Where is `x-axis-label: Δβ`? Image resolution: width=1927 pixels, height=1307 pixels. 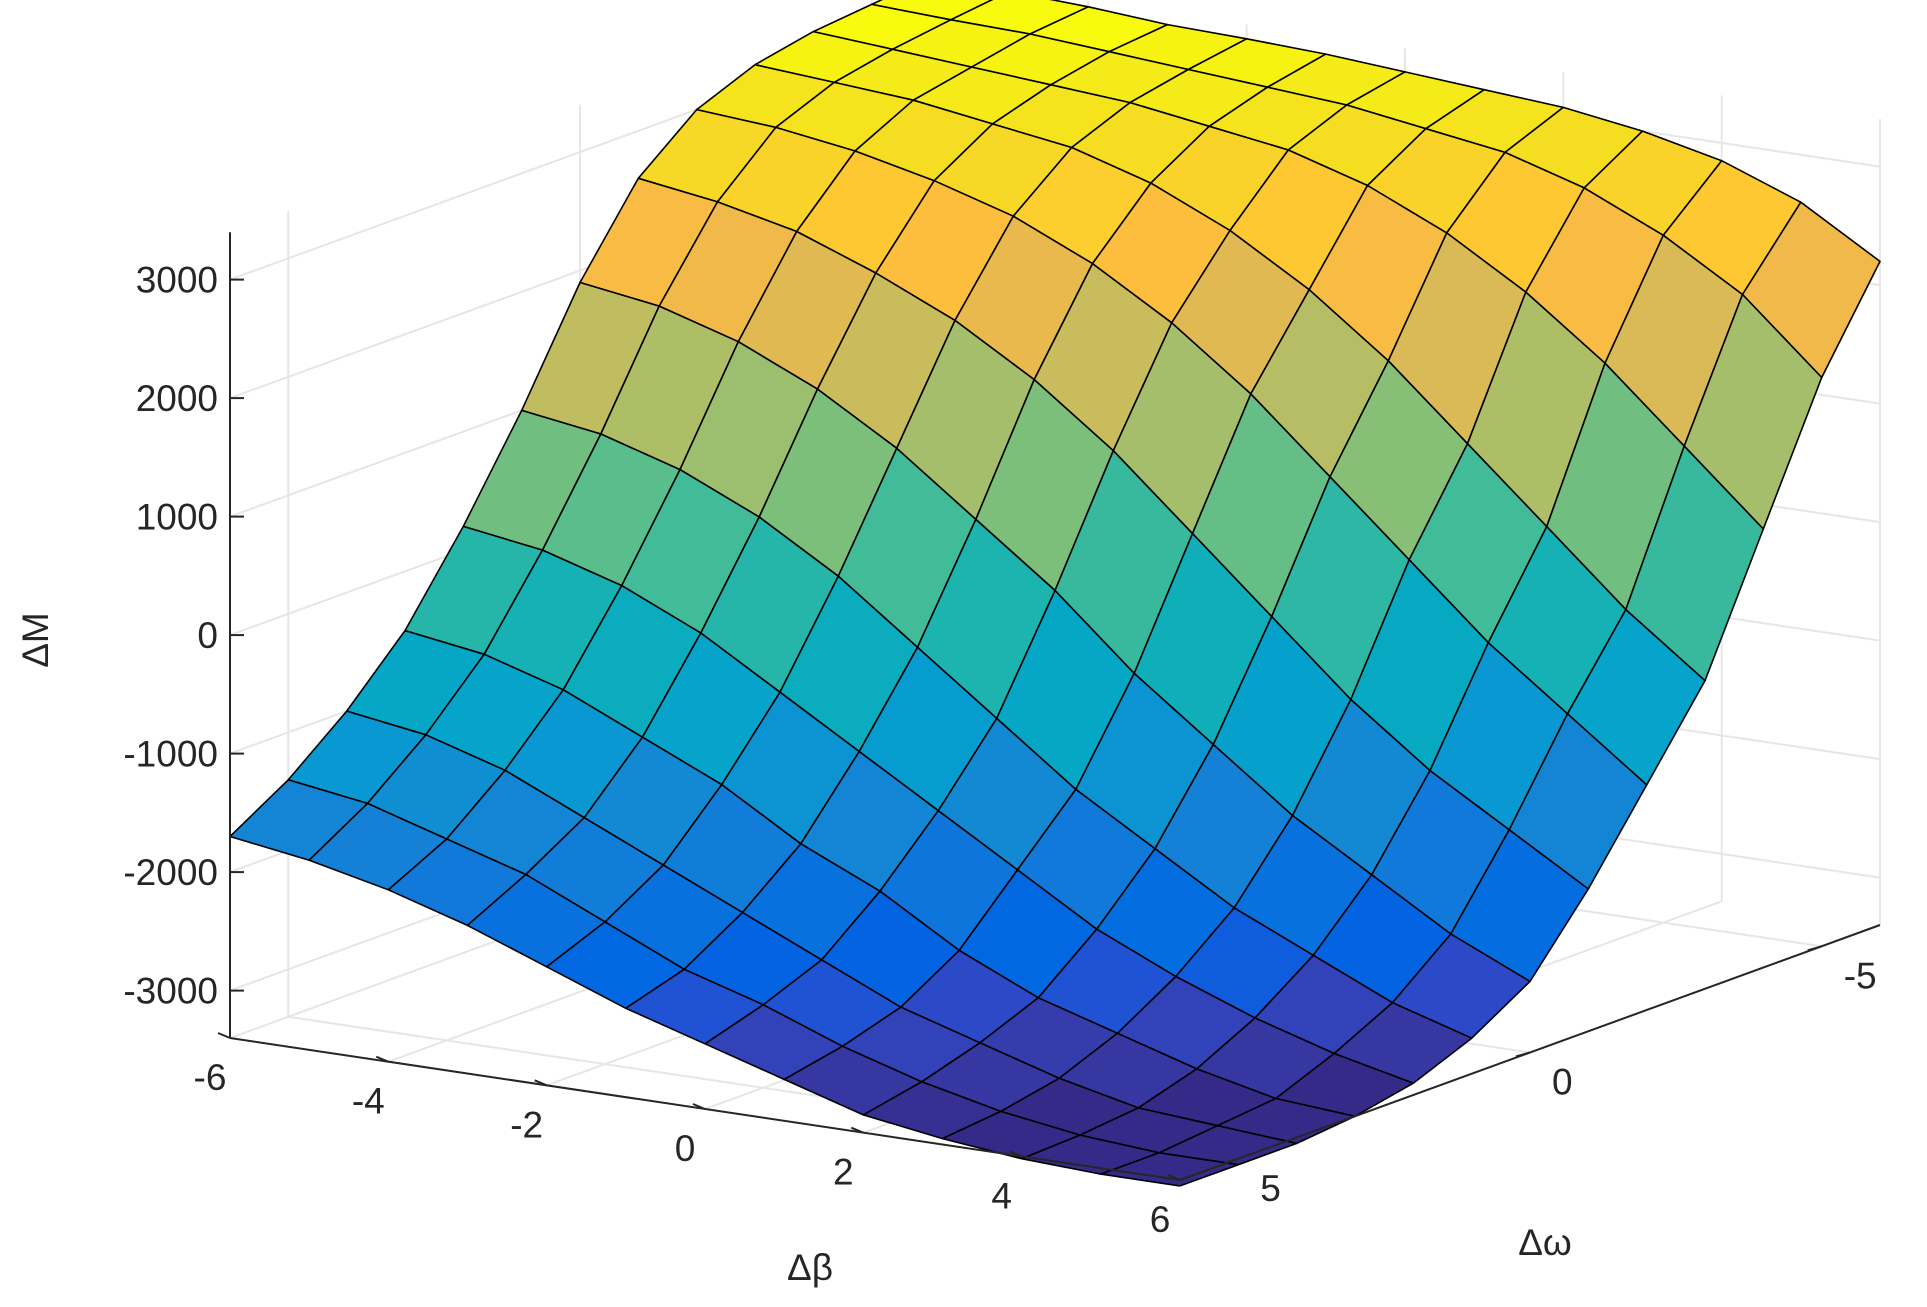
x-axis-label: Δβ is located at coordinates (810, 1267).